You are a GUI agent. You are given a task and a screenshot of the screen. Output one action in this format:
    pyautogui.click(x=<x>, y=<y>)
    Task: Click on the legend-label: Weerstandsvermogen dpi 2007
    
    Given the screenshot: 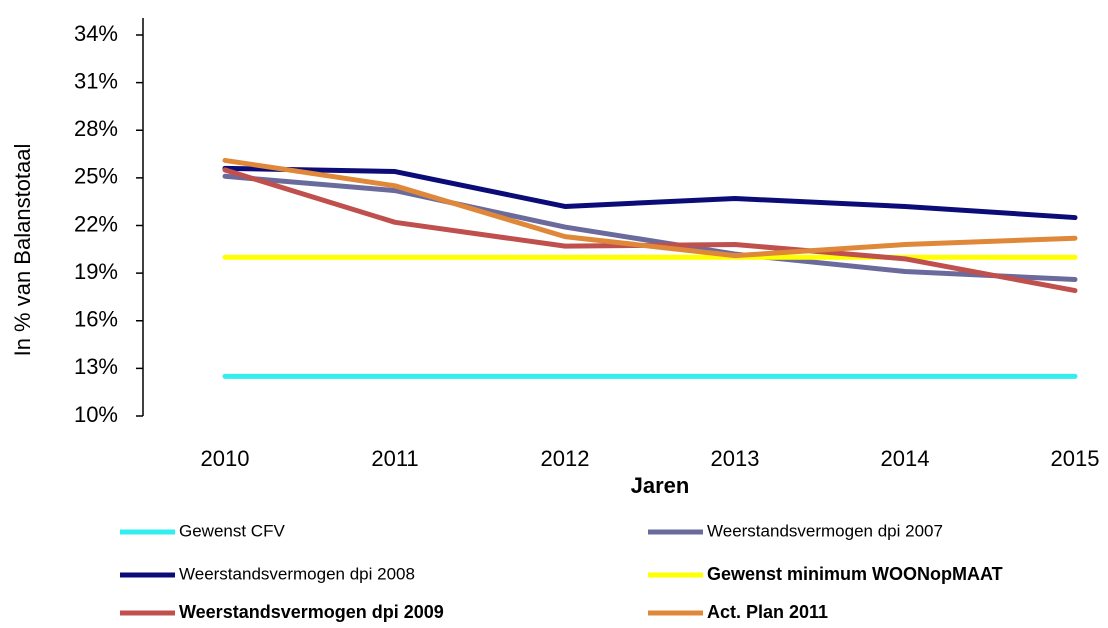 What is the action you would take?
    pyautogui.click(x=825, y=530)
    